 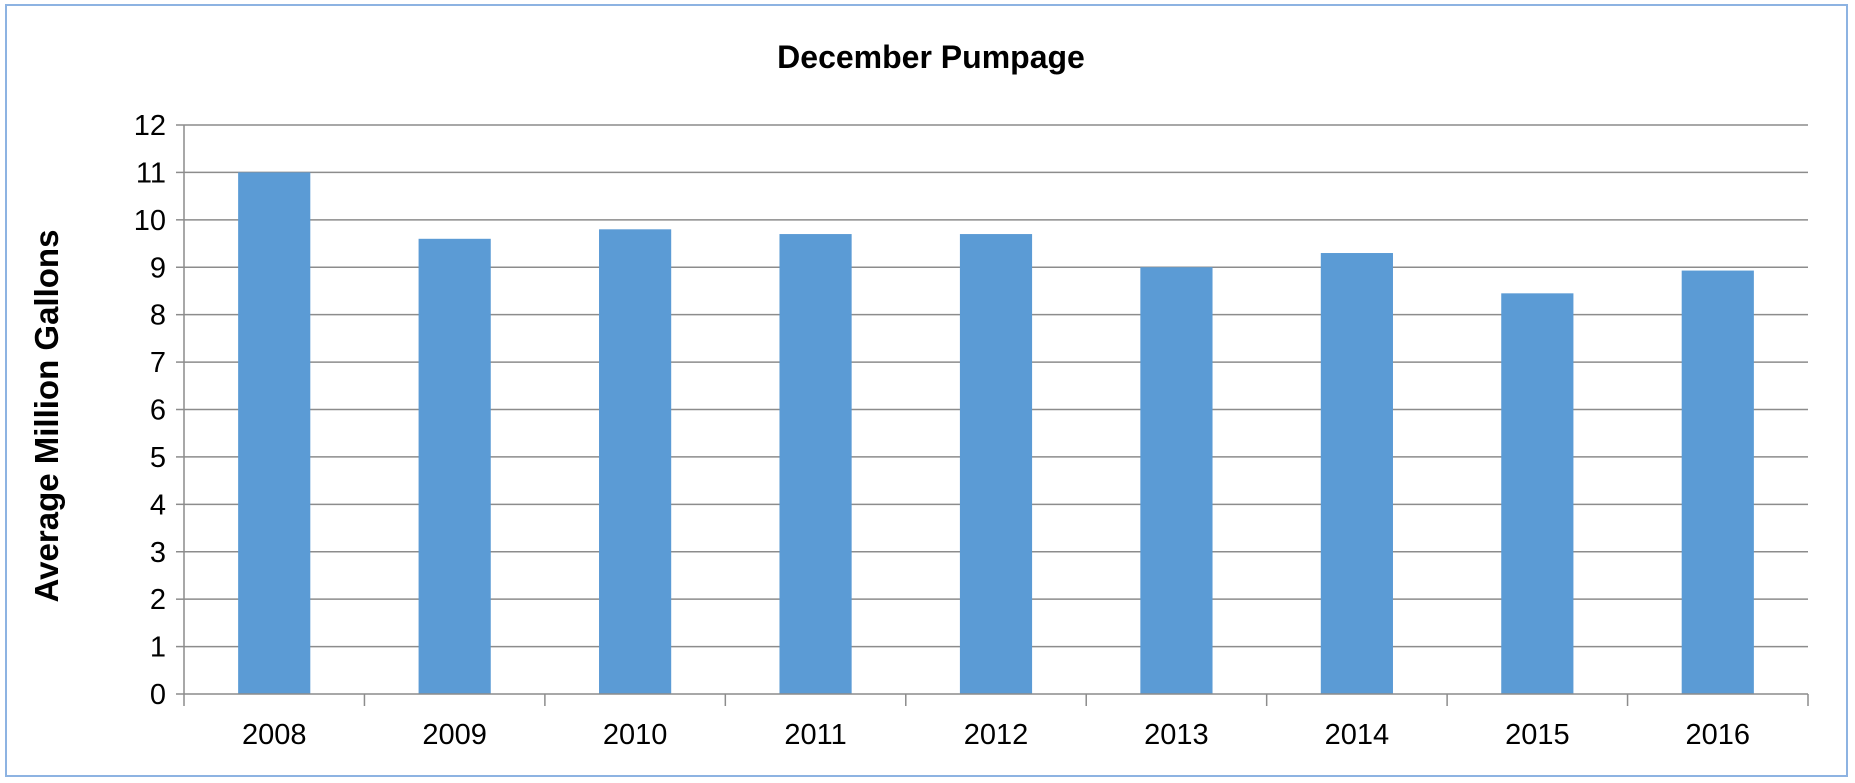 What do you see at coordinates (158, 363) in the screenshot?
I see `y-tick-label: 7` at bounding box center [158, 363].